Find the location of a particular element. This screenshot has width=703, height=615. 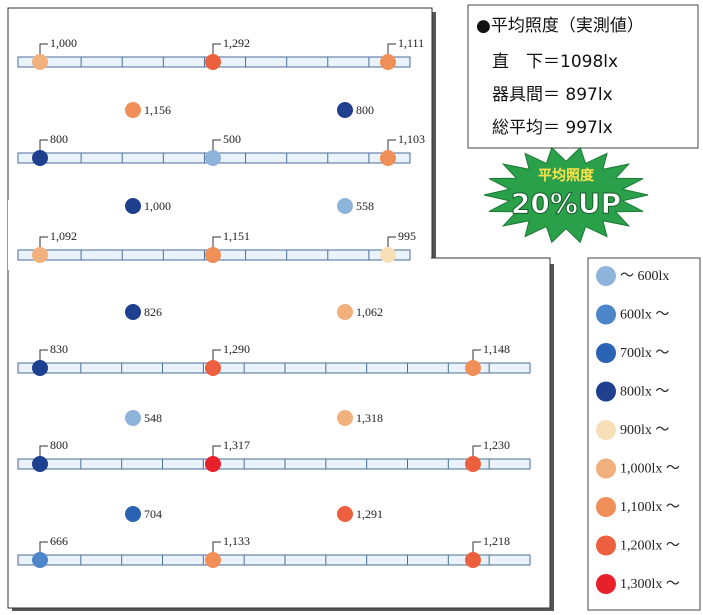

legend-label: 900lx ～ is located at coordinates (644, 430).